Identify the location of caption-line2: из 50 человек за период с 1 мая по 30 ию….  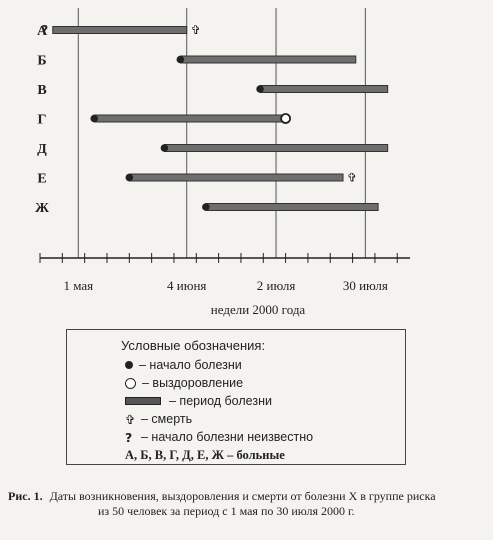
(226, 511).